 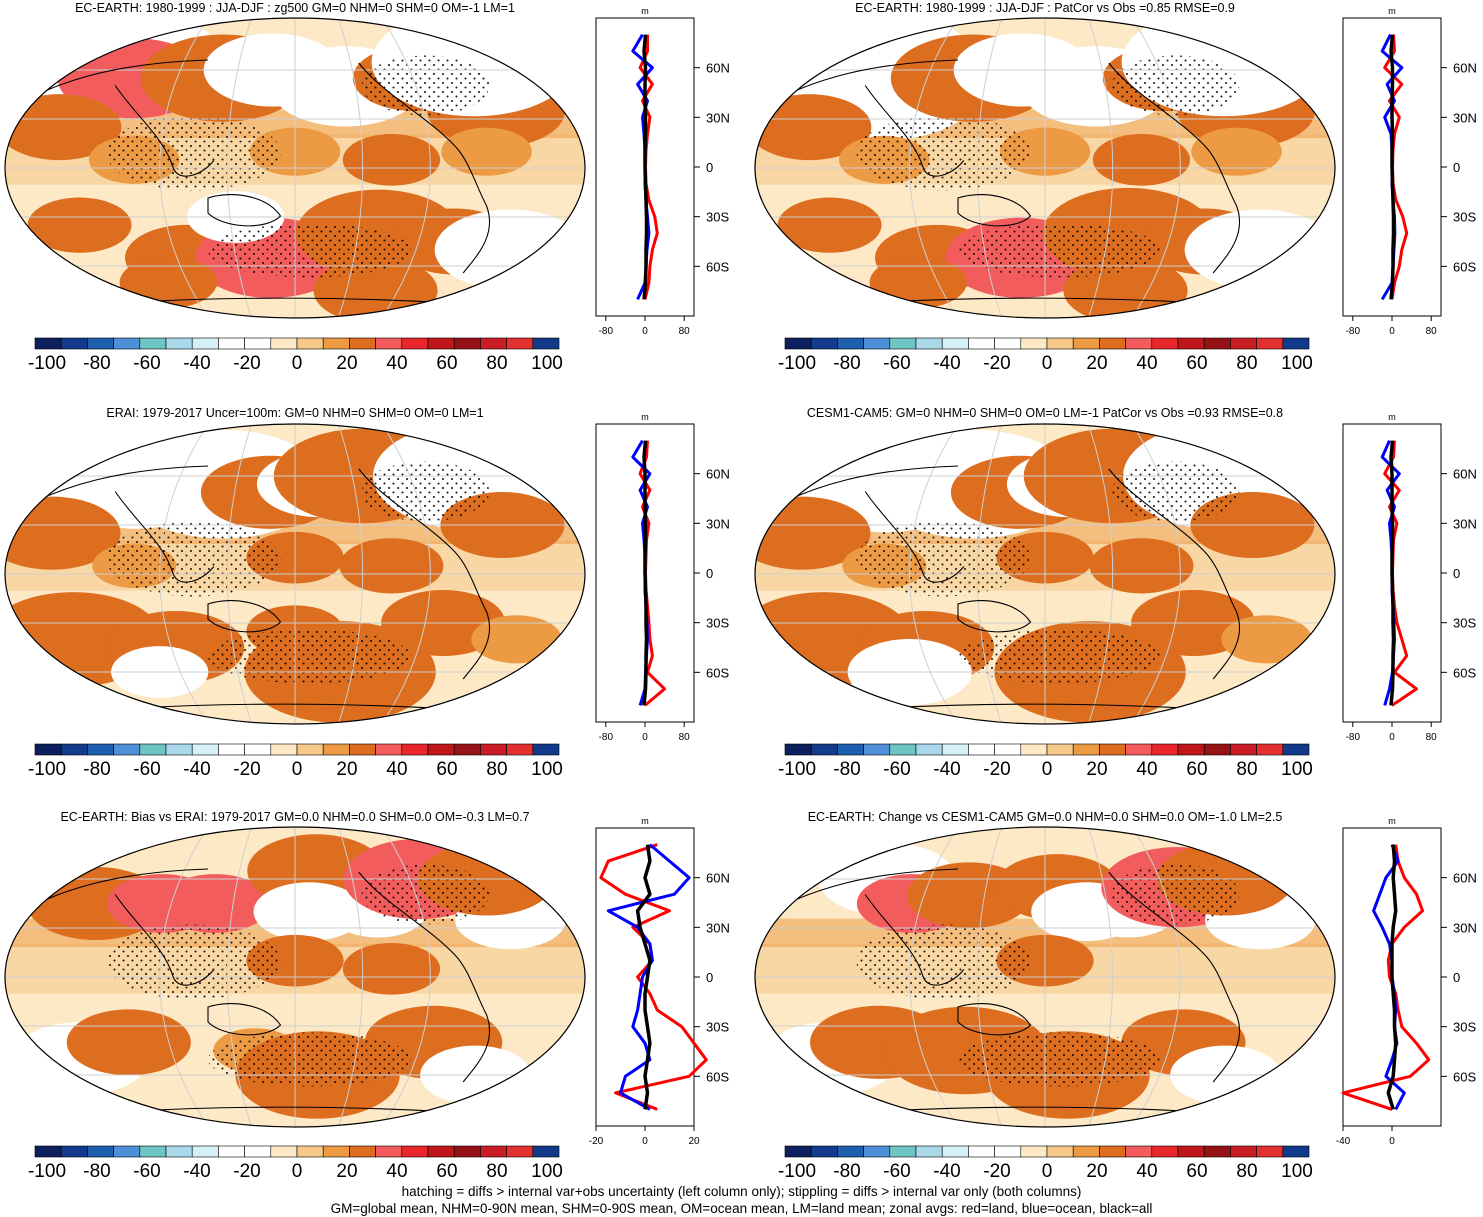 I want to click on colorbar-tick-label: -80, so click(x=96, y=363).